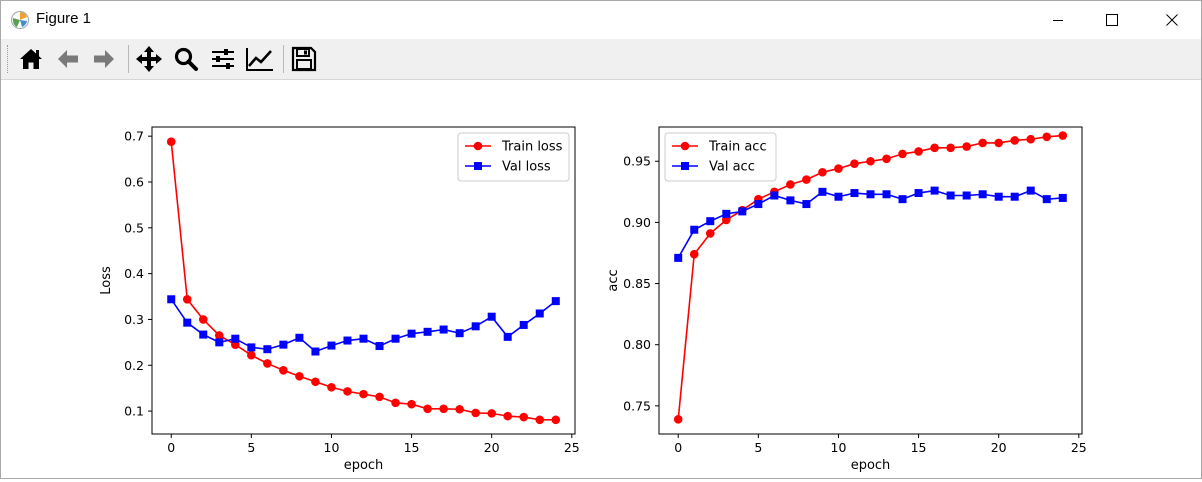 The width and height of the screenshot is (1202, 482). I want to click on subplots-config-button, so click(223, 59).